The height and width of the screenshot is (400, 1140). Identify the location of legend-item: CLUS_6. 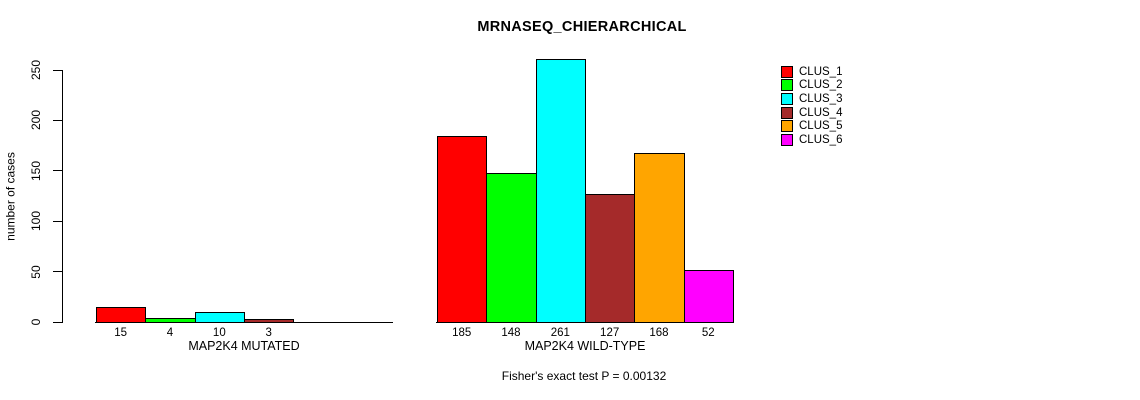
(811, 140).